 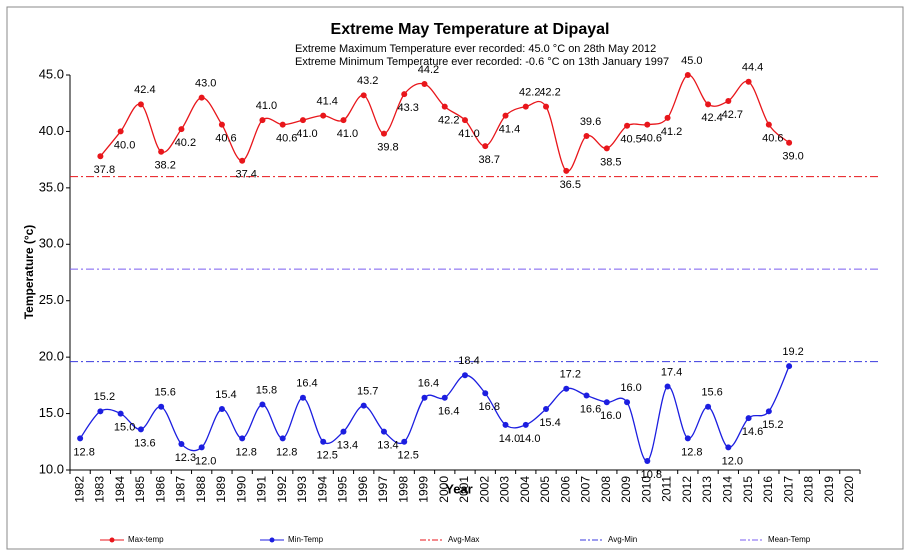 What do you see at coordinates (363, 489) in the screenshot?
I see `x-tick-label: 1996` at bounding box center [363, 489].